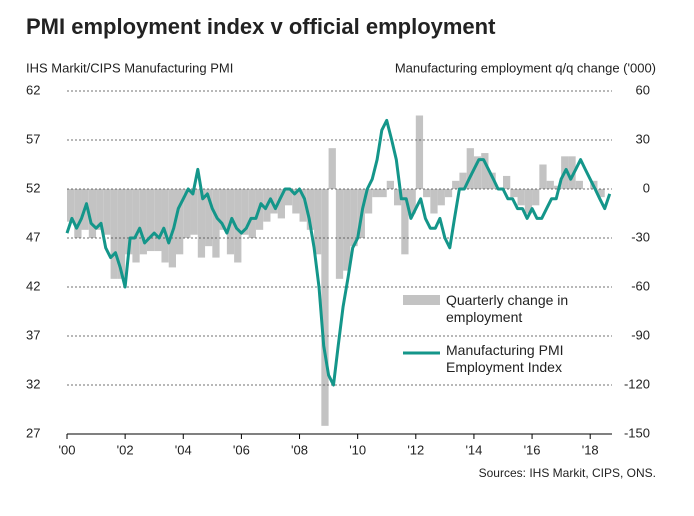 The height and width of the screenshot is (516, 694). What do you see at coordinates (532, 449) in the screenshot?
I see `x-tick-label: '16` at bounding box center [532, 449].